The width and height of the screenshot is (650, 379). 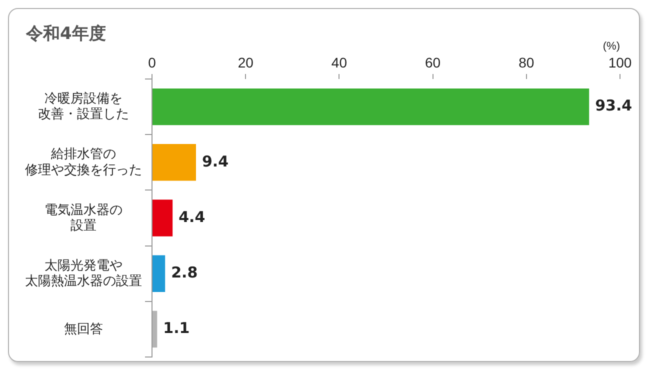 What do you see at coordinates (246, 62) in the screenshot?
I see `x-tick-label: 20` at bounding box center [246, 62].